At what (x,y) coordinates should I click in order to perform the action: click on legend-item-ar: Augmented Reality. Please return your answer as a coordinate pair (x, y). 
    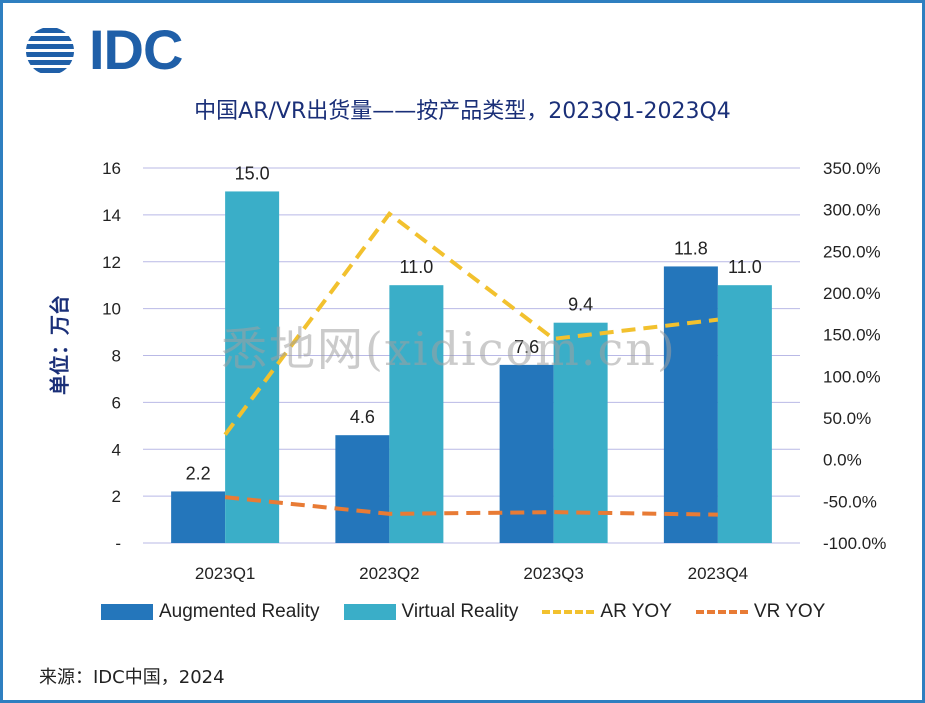
    Looking at the image, I should click on (210, 612).